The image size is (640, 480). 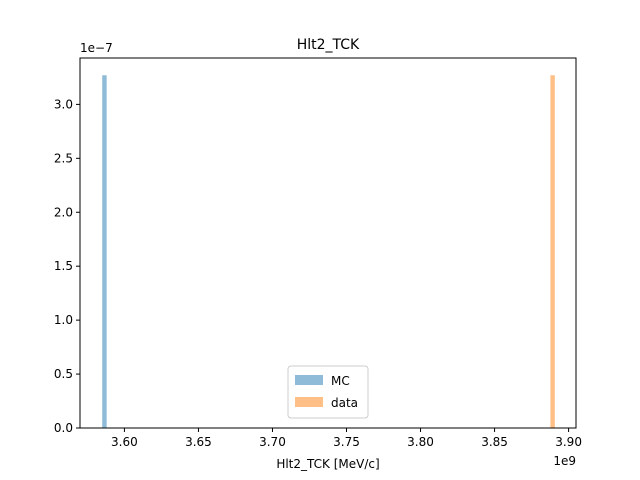 I want to click on y-tick-label: 2.5, so click(x=63, y=158).